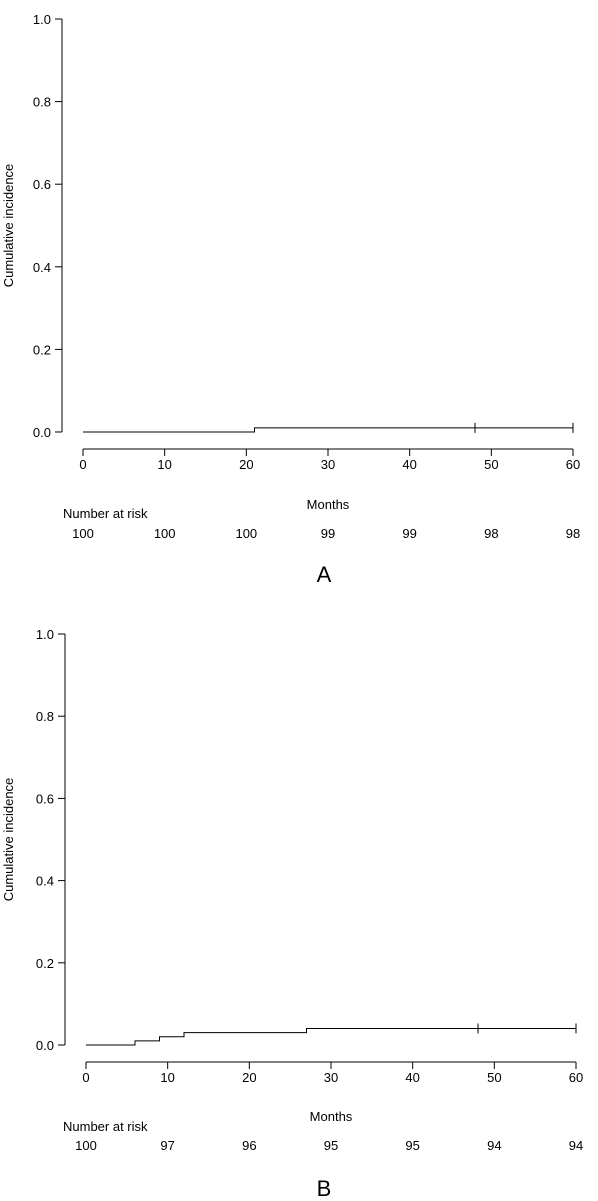 This screenshot has width=598, height=1201. What do you see at coordinates (324, 1188) in the screenshot?
I see `panel-label: B` at bounding box center [324, 1188].